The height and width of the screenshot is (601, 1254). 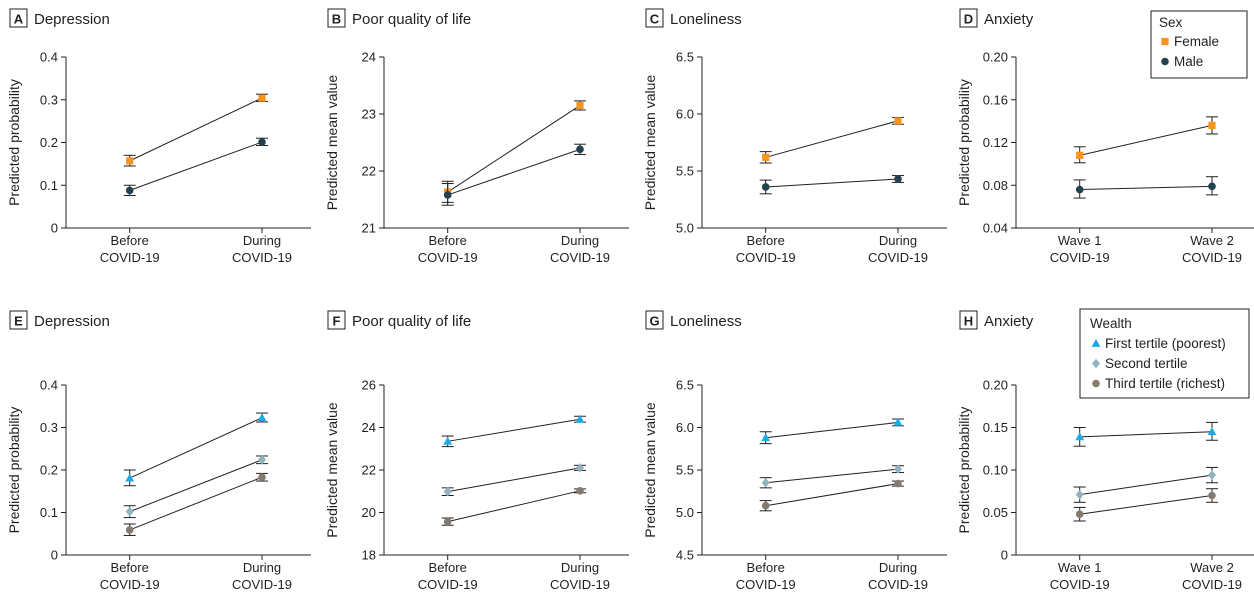 What do you see at coordinates (1212, 240) in the screenshot?
I see `x-tick-label: Wave 2` at bounding box center [1212, 240].